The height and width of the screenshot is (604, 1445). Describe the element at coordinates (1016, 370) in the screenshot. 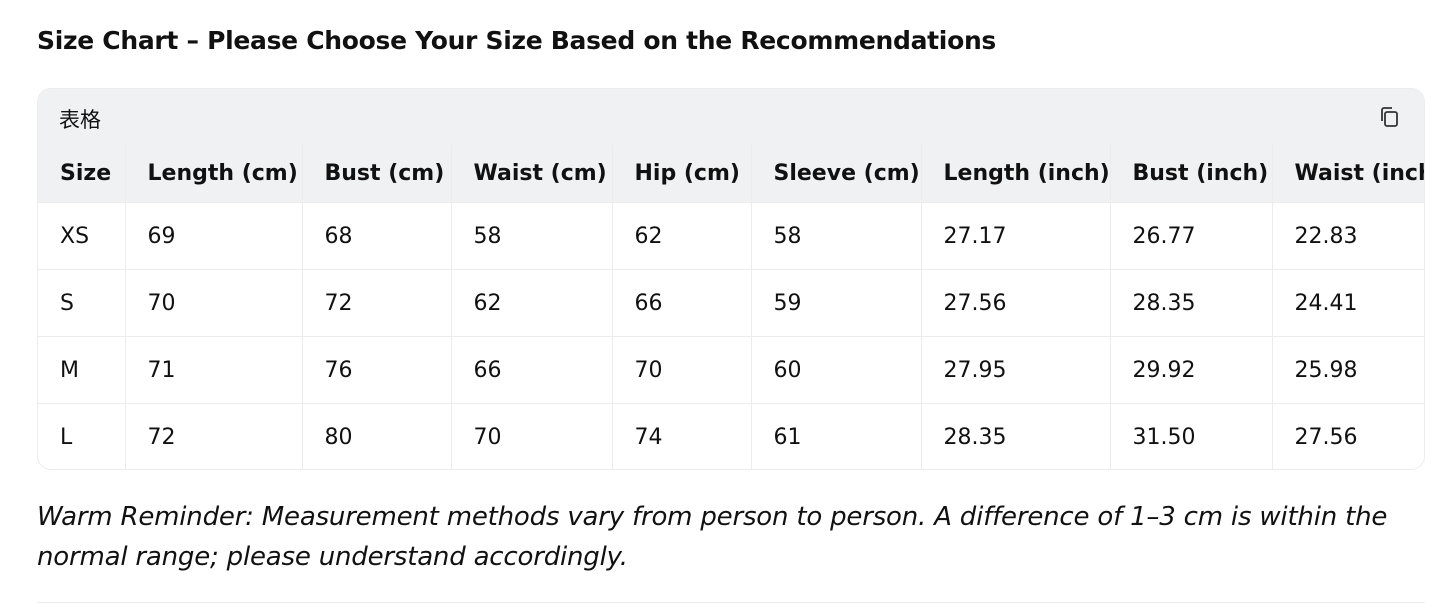

I see `table-cell: 27.95` at that location.